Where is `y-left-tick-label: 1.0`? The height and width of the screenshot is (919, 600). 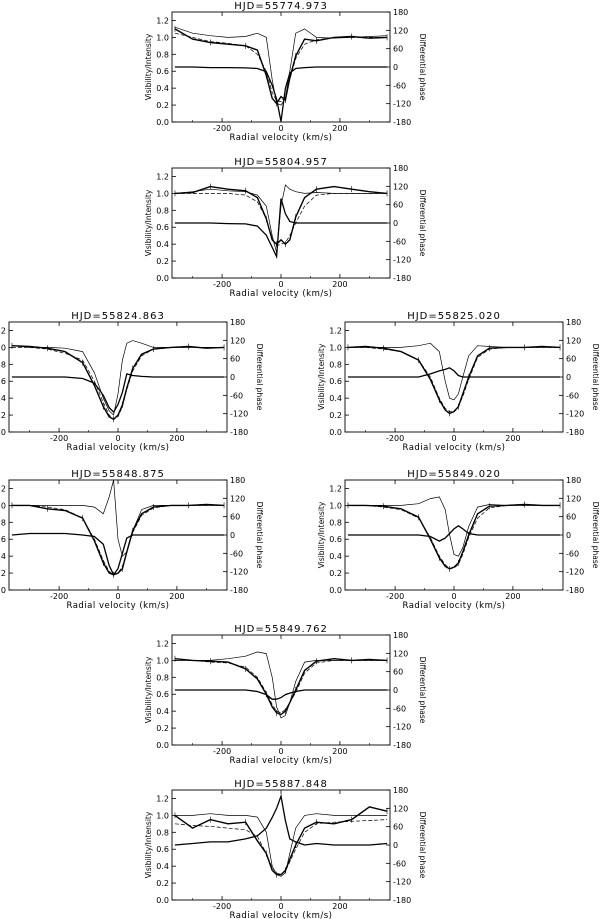 y-left-tick-label: 1.0 is located at coordinates (162, 37).